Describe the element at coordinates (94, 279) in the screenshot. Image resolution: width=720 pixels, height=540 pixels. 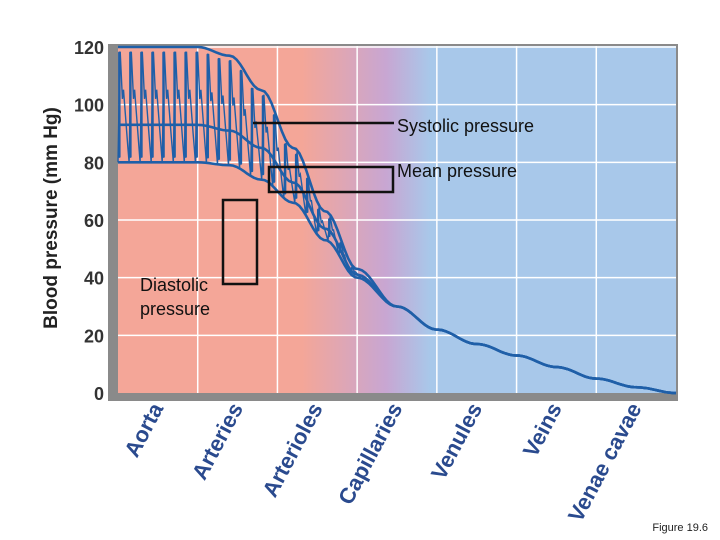
I see `y-tick-label: 40` at that location.